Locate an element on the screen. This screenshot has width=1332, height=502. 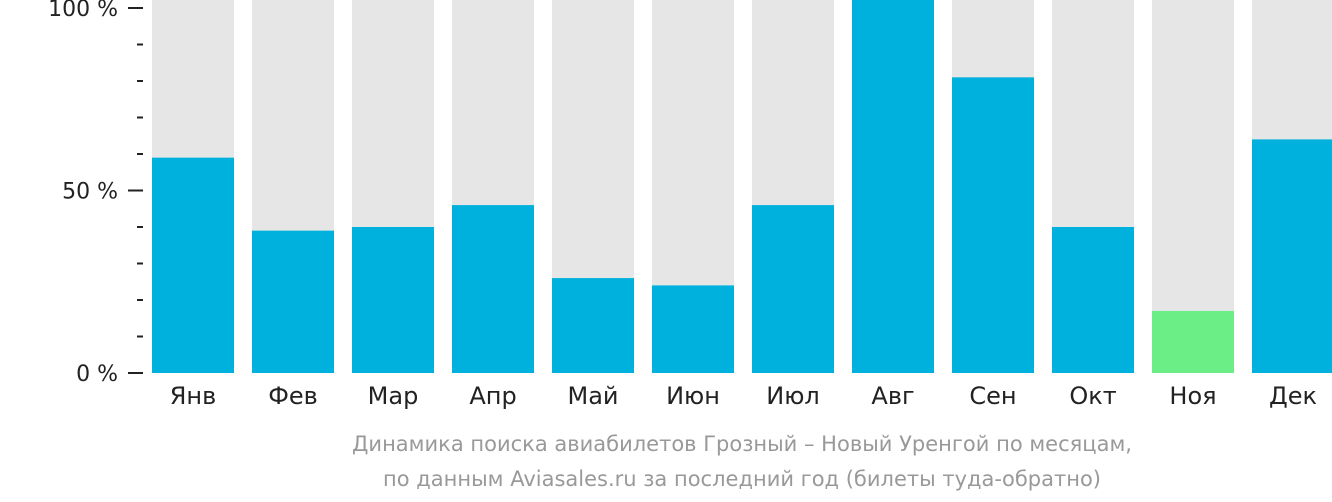
y-tick-label: 50 % is located at coordinates (90, 192).